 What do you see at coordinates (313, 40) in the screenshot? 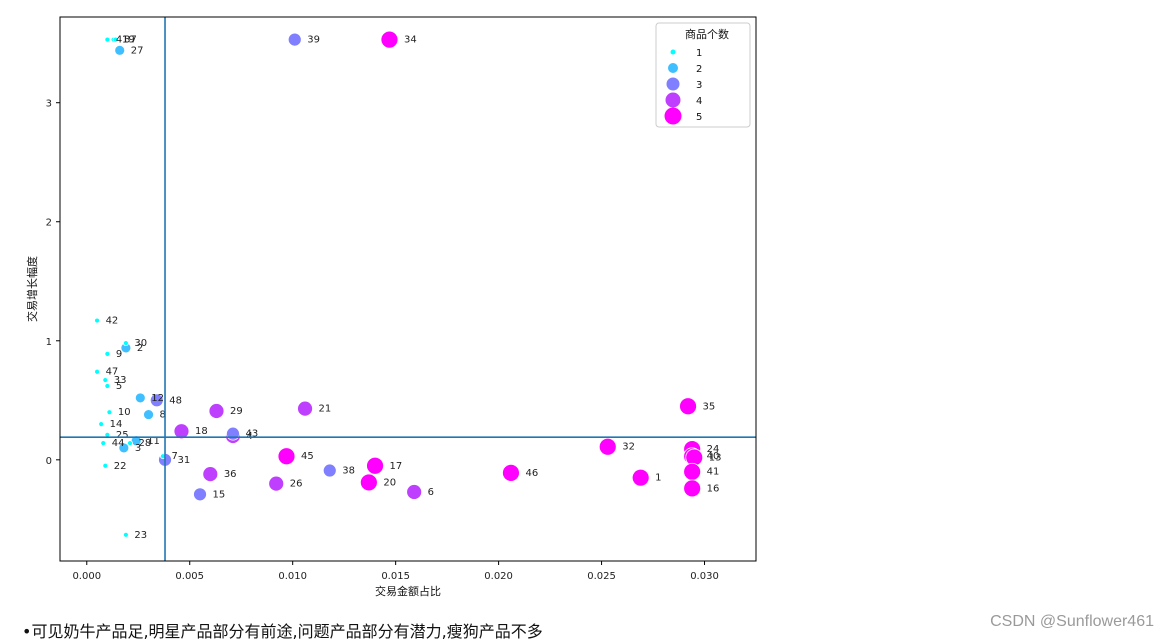
I see `point-label: 39` at bounding box center [313, 40].